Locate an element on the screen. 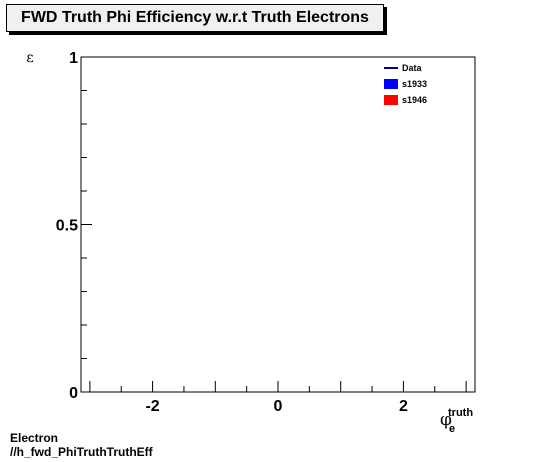 Image resolution: width=546 pixels, height=462 pixels. y-axis-label: ε is located at coordinates (29, 58).